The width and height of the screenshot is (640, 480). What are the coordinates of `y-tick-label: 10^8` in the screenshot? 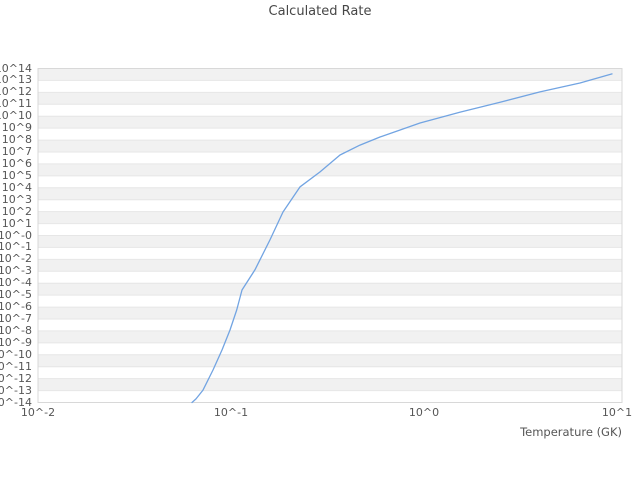 It's located at (16, 140).